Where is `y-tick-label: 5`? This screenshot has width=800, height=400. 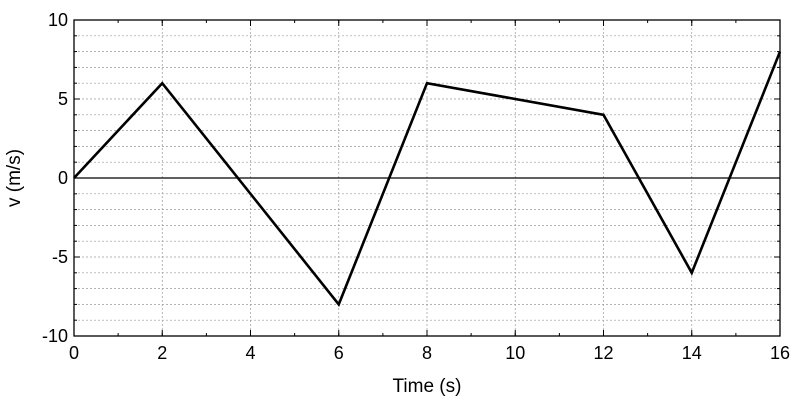
y-tick-label: 5 is located at coordinates (63, 99).